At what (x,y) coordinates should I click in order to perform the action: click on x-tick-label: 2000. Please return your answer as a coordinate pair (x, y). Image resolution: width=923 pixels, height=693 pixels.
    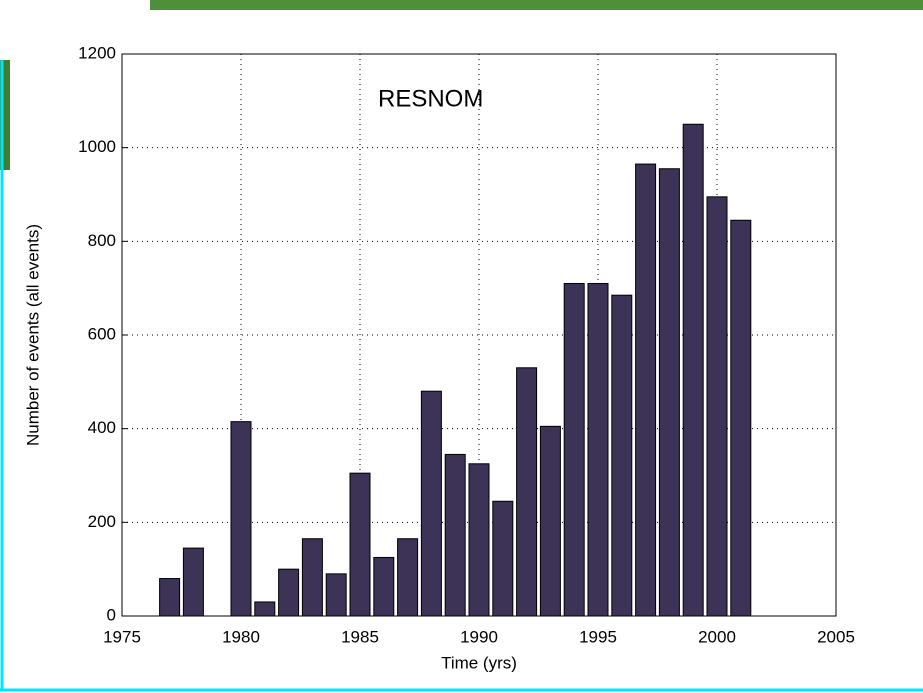
    Looking at the image, I should click on (717, 636).